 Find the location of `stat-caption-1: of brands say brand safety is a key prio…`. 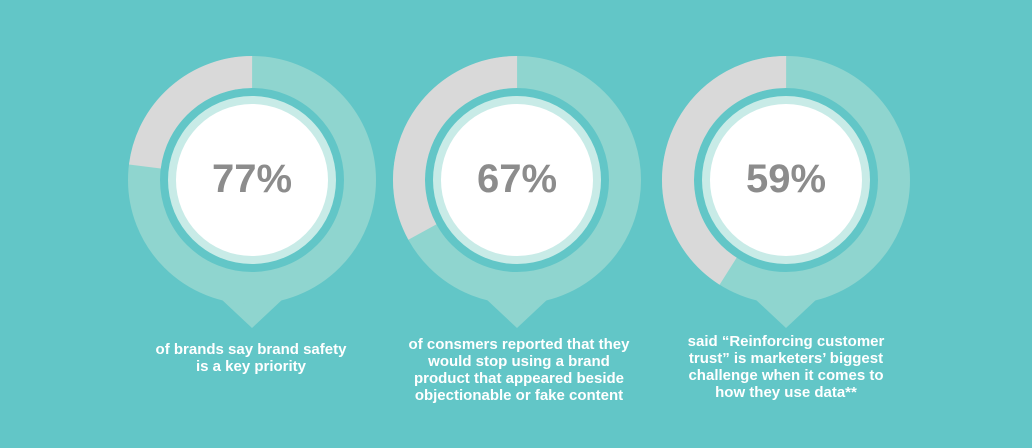

stat-caption-1: of brands say brand safety is a key prio… is located at coordinates (251, 358).